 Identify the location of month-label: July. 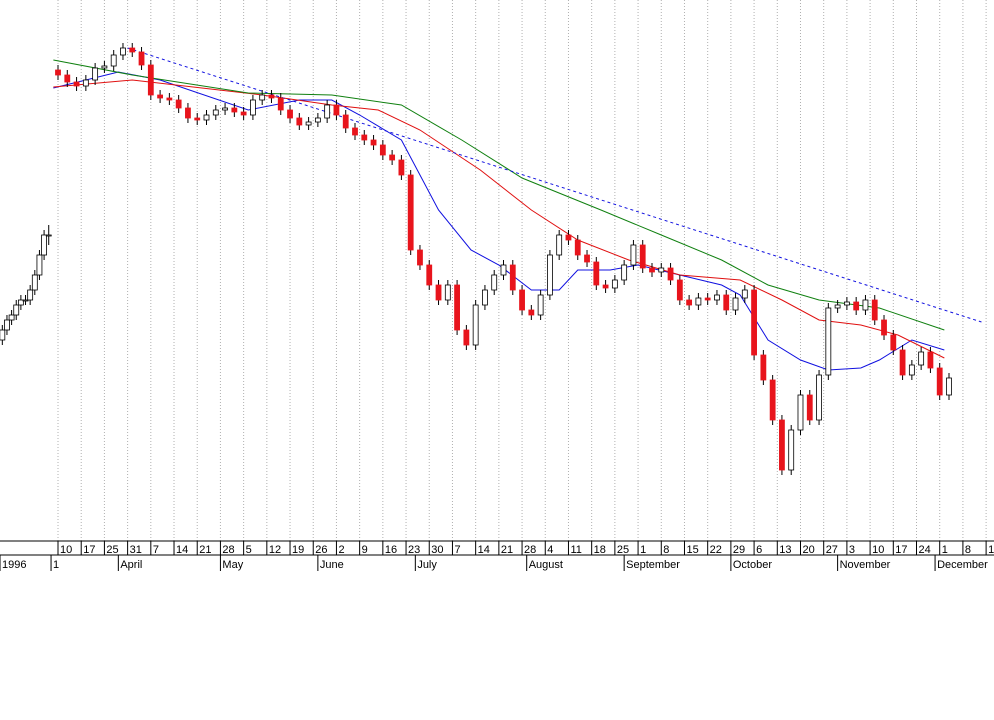
(427, 565).